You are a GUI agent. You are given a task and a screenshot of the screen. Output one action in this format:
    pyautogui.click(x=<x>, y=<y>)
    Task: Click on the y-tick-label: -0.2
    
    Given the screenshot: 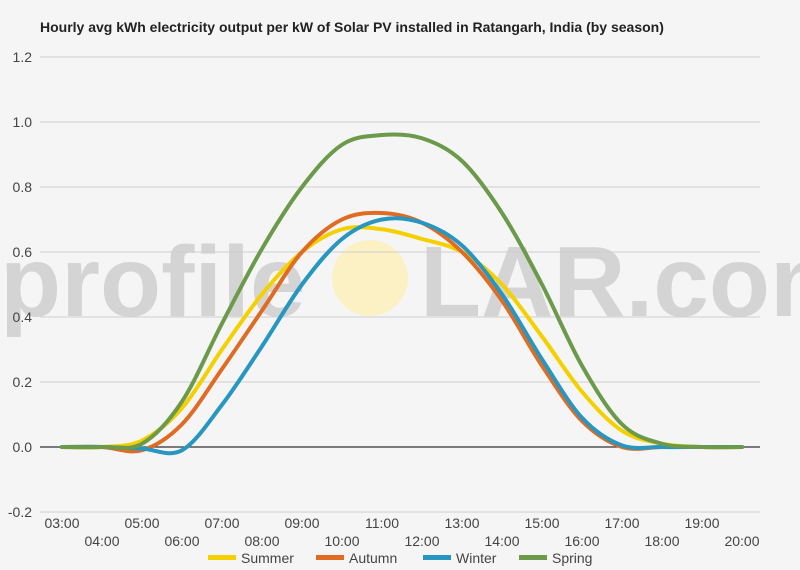 What is the action you would take?
    pyautogui.click(x=20, y=512)
    